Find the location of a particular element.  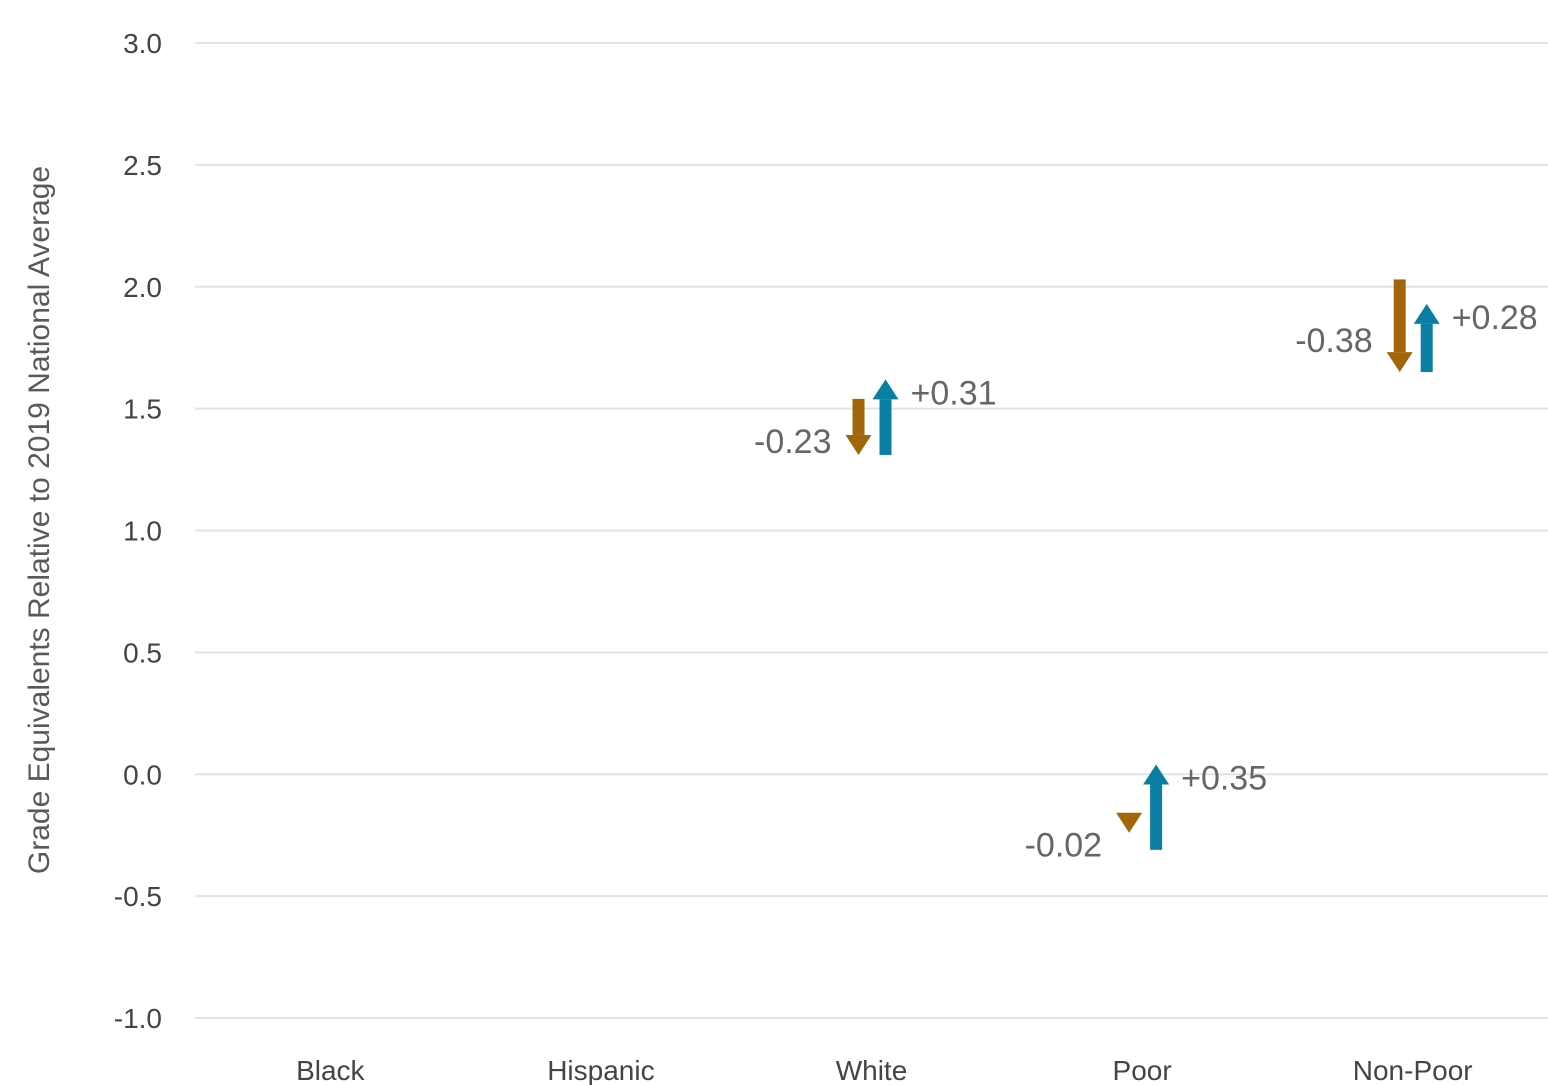

gain-arrow: +0.35 is located at coordinates (1205, 805).